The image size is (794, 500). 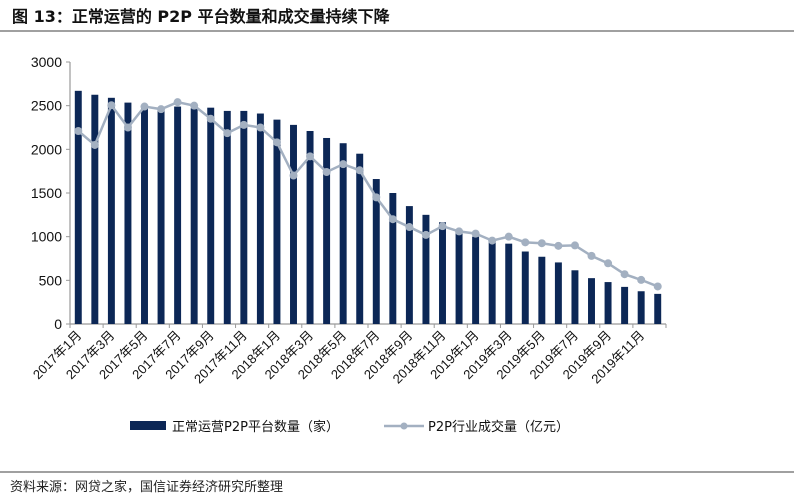 What do you see at coordinates (58, 324) in the screenshot?
I see `y-tick-label: 0` at bounding box center [58, 324].